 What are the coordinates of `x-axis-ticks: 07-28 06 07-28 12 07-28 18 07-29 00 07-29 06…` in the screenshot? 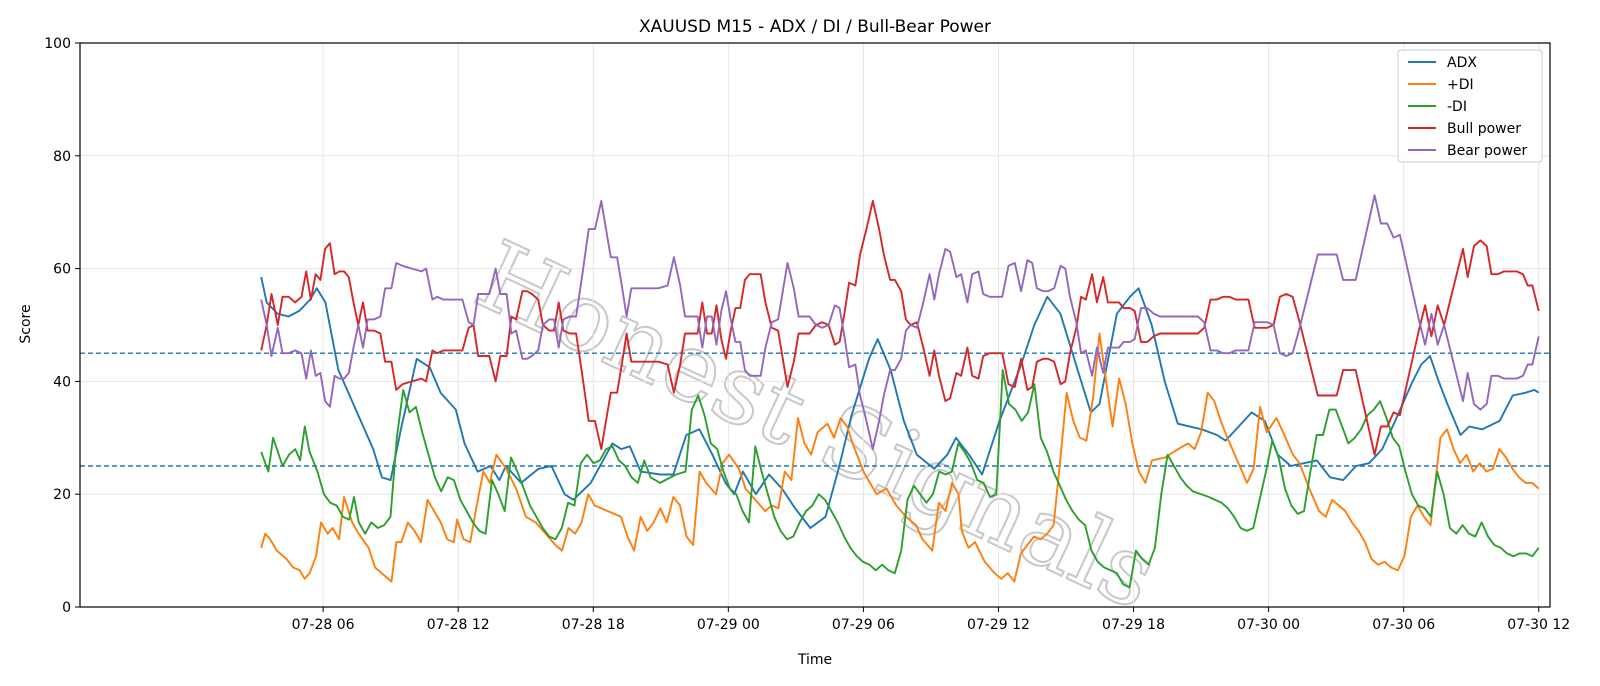 It's located at (931, 620).